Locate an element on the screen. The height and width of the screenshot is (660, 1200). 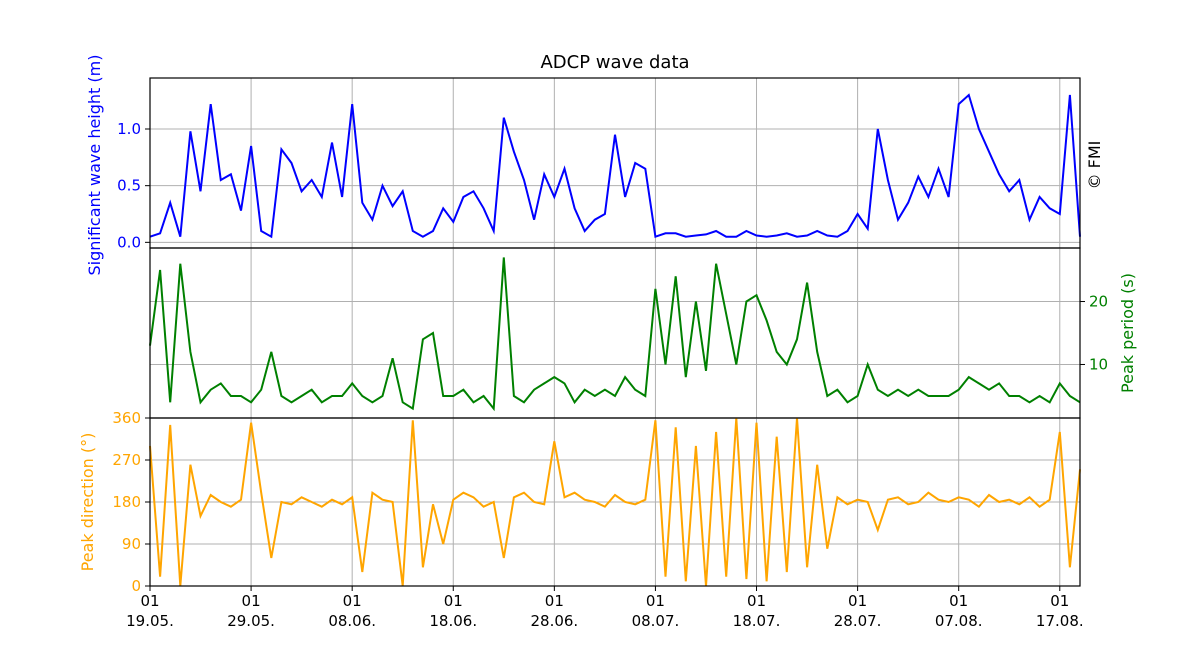
ytick-label-0: 10 is located at coordinates (1098, 364).